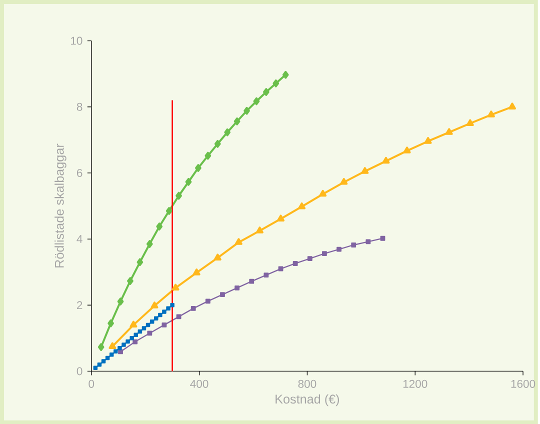  What do you see at coordinates (60, 206) in the screenshot?
I see `y-axis-title: Rödlistade skalbaggar` at bounding box center [60, 206].